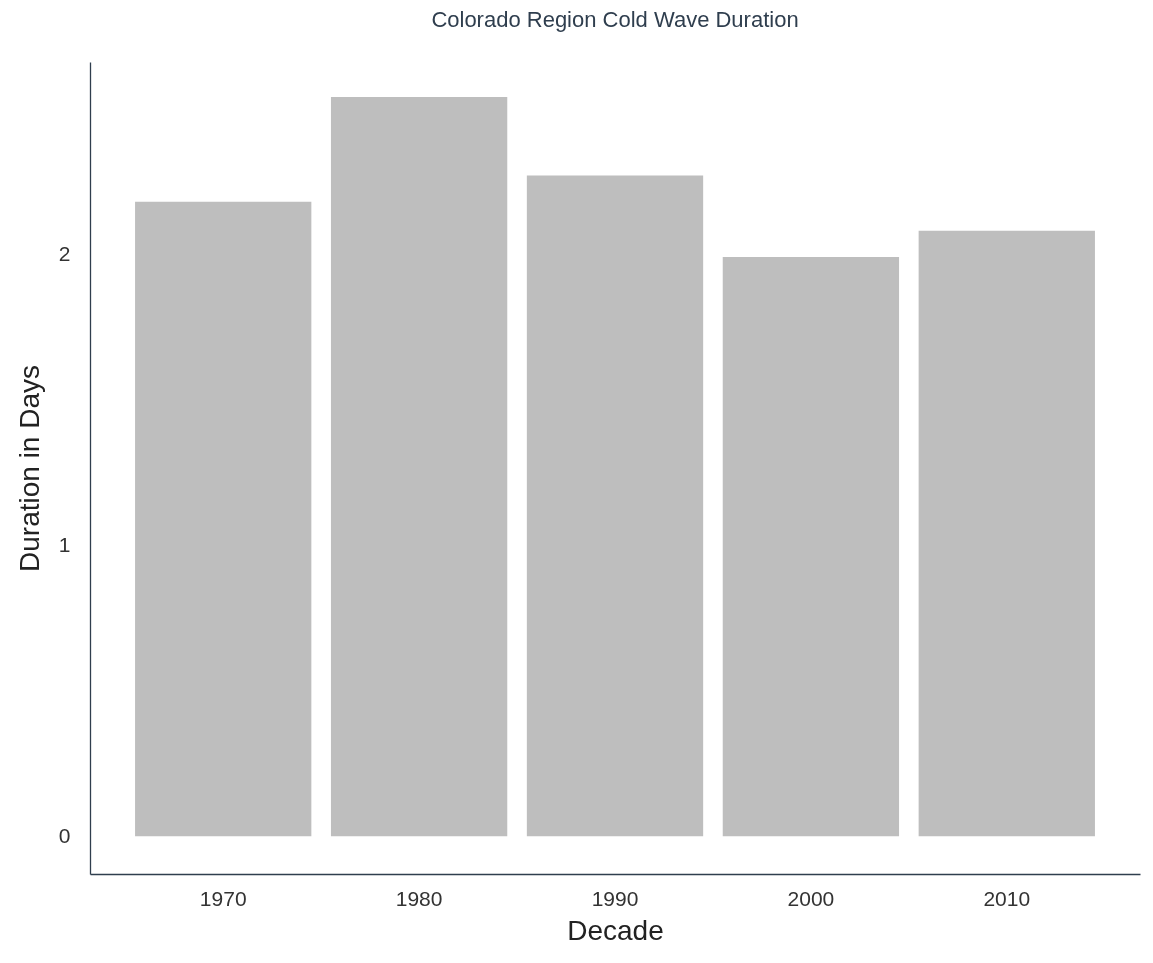 This screenshot has height=963, width=1153. Describe the element at coordinates (64, 835) in the screenshot. I see `y-tick-label: 0` at that location.